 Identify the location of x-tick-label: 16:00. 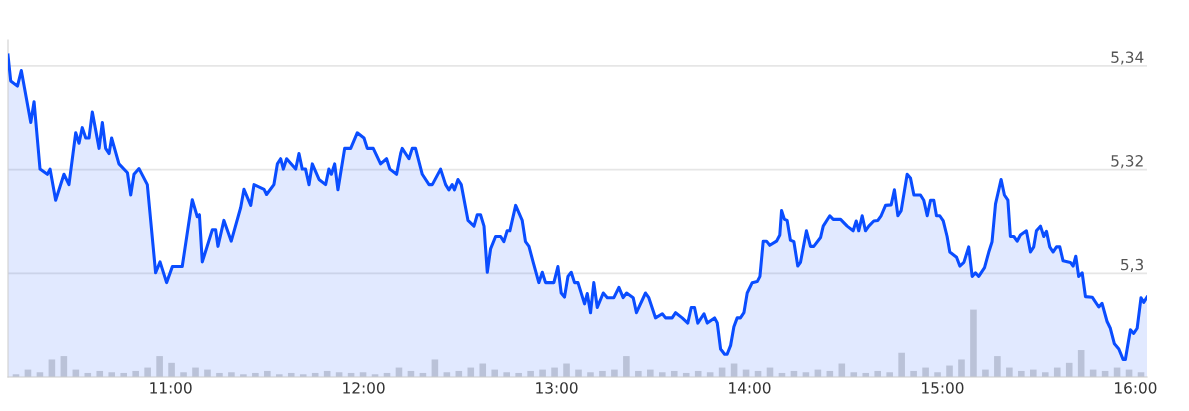
(1136, 388).